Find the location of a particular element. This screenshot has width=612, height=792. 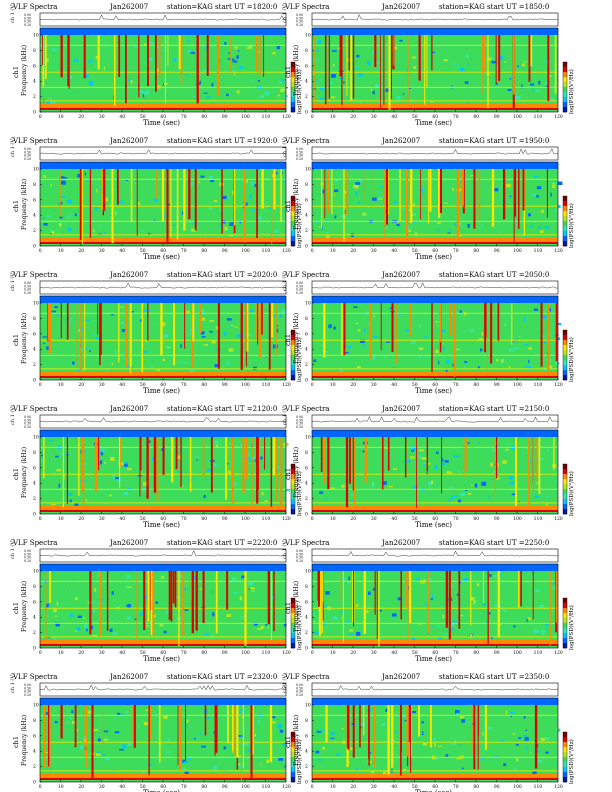

colorbar-label: log(PSD)(V²/Hz) is located at coordinates (571, 493).